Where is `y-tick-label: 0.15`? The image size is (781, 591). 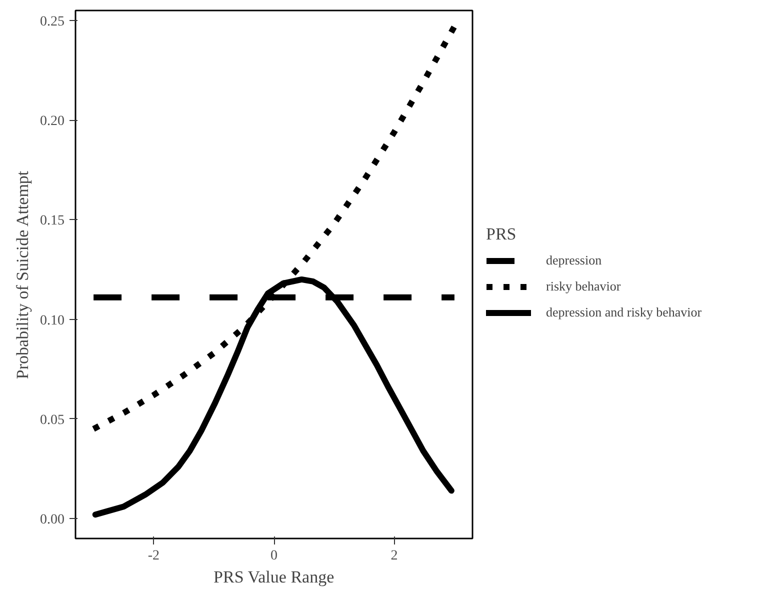
y-tick-label: 0.15 is located at coordinates (52, 221).